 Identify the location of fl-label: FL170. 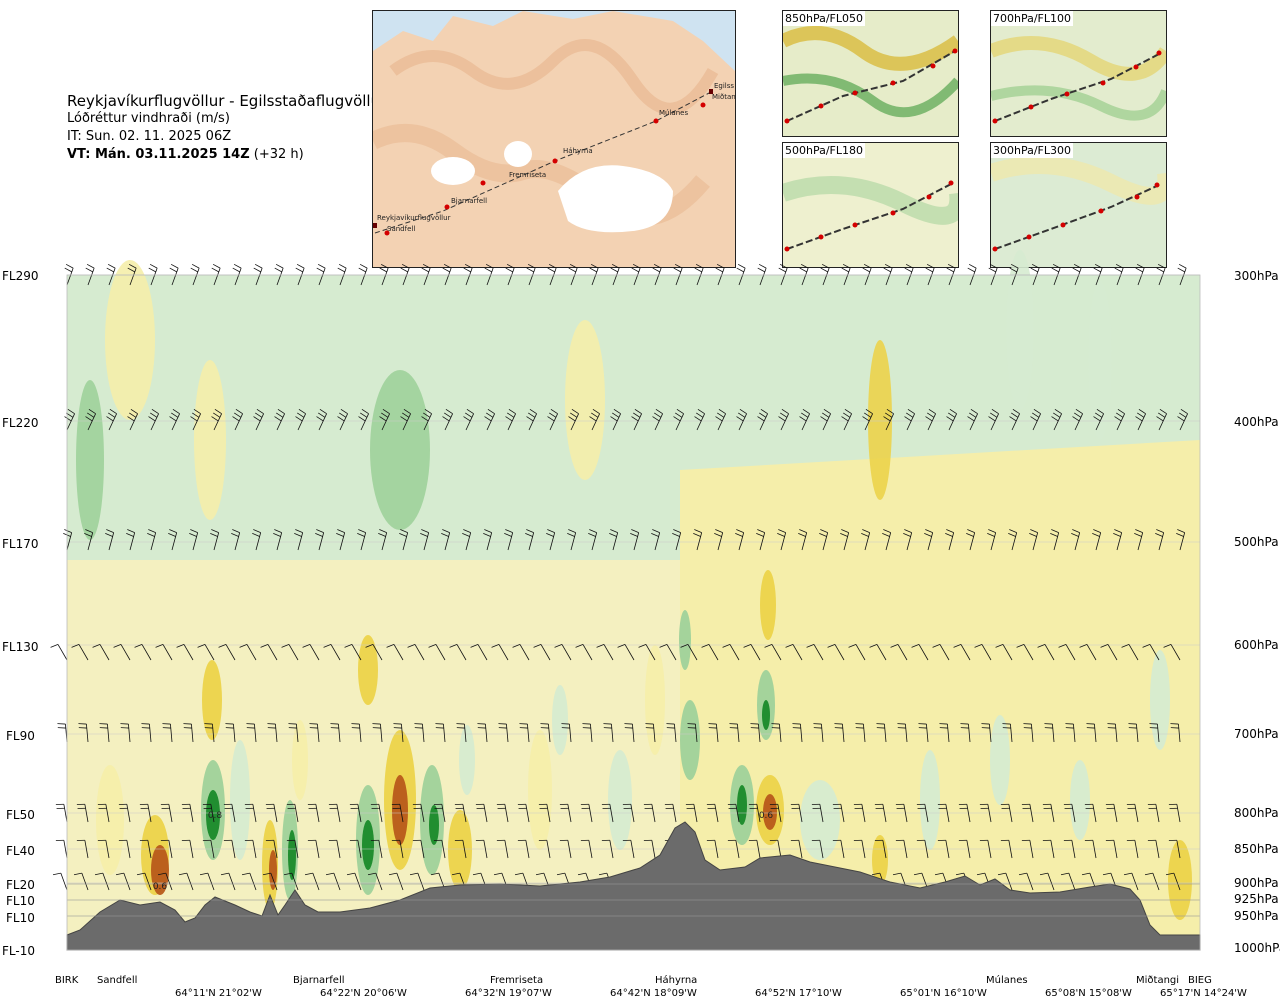
(20, 544).